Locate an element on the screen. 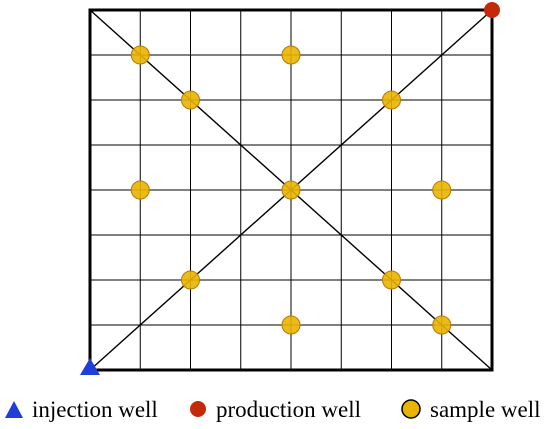 Image resolution: width=550 pixels, height=429 pixels. red-circle-icon is located at coordinates (198, 409).